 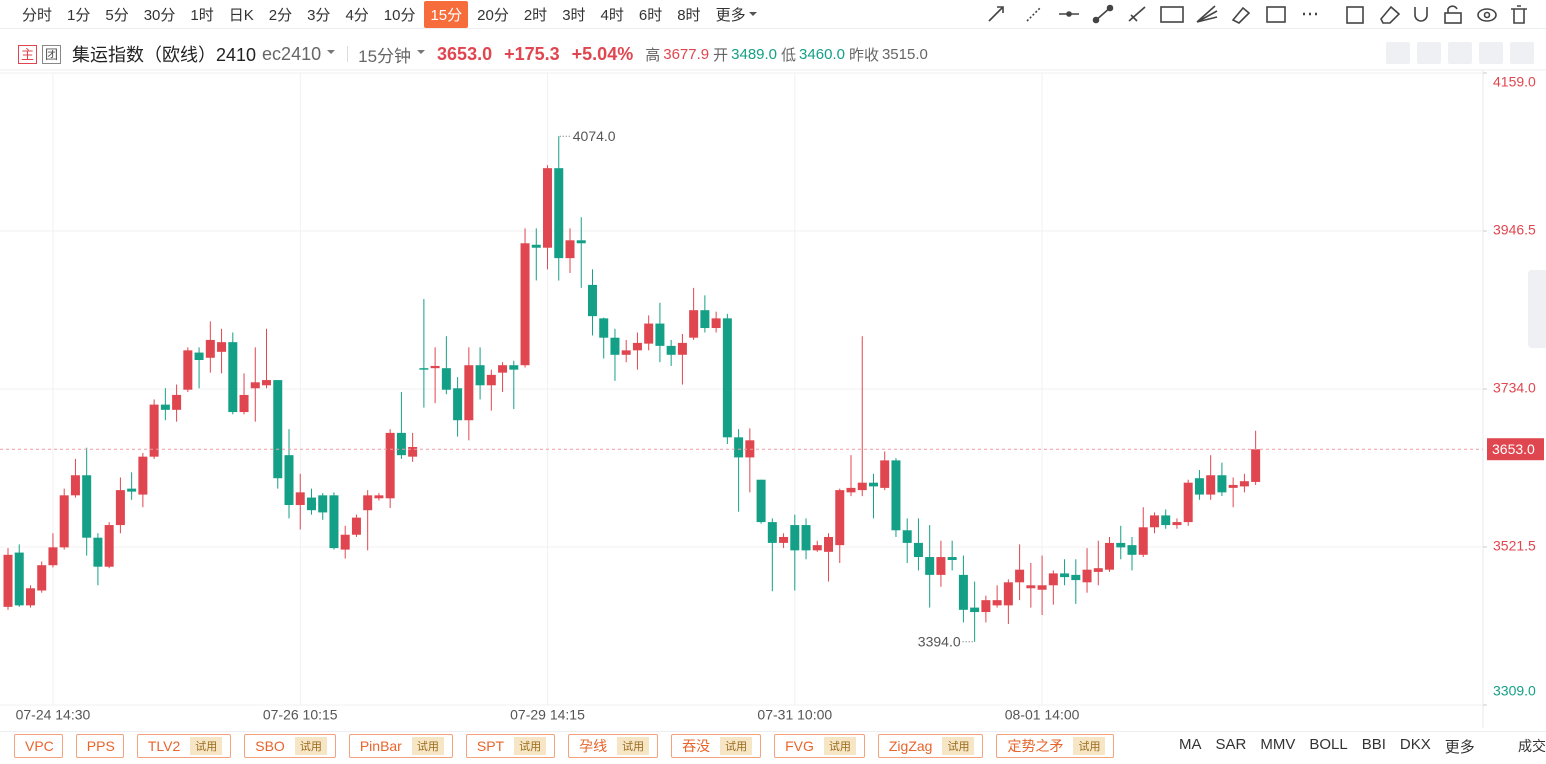 I want to click on indicator-tabs: MA SAR MMV BOLL BBI DKX 更多, so click(x=1334, y=746).